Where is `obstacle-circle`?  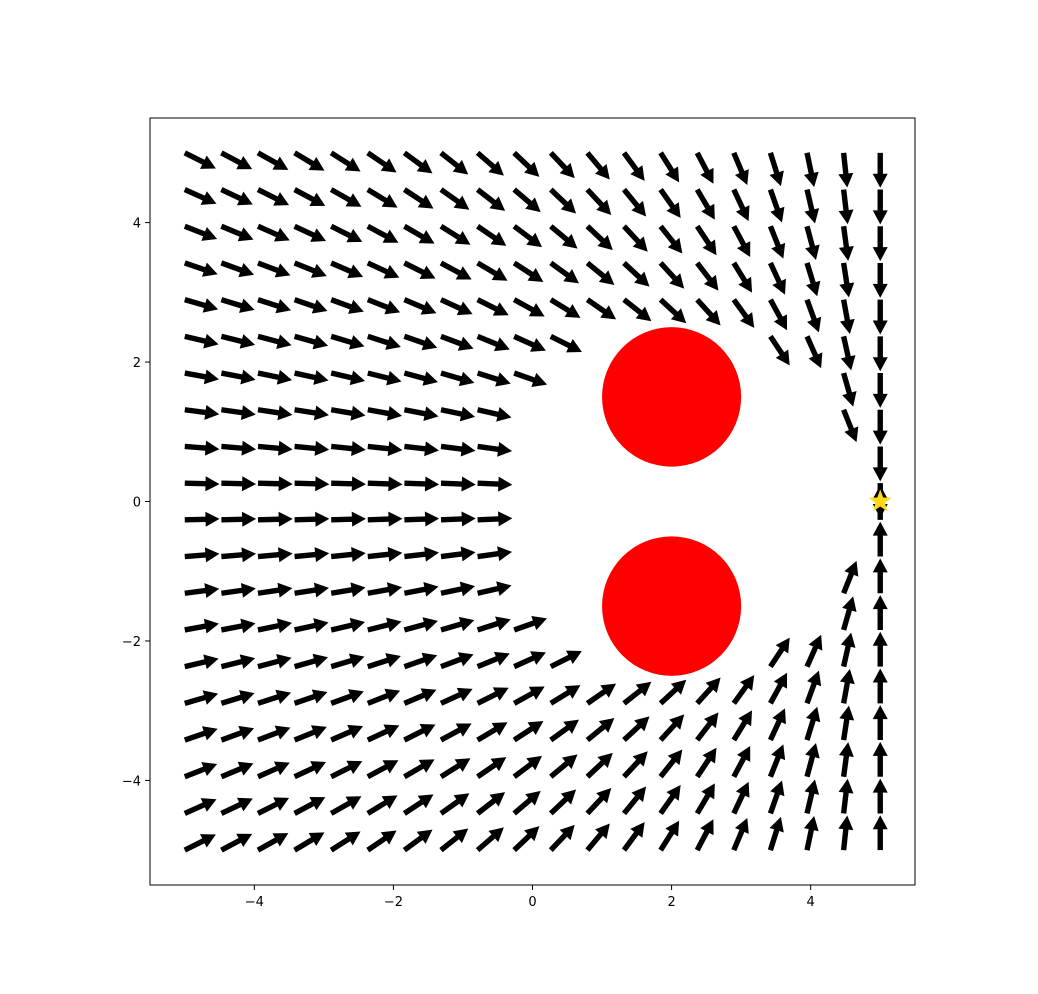
obstacle-circle is located at coordinates (672, 606).